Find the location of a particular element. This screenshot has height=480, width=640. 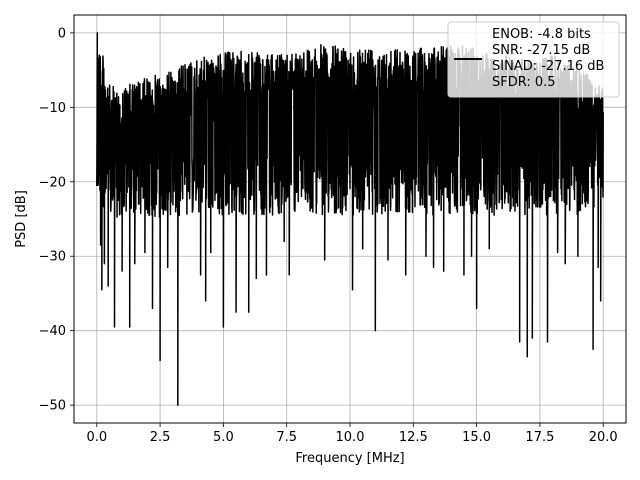

legend-sfdr: SFDR: 0.5 is located at coordinates (524, 82).